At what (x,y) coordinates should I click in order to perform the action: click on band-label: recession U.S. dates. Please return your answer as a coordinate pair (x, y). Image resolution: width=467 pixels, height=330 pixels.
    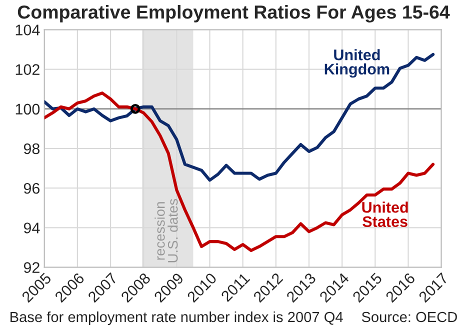
    Looking at the image, I should click on (166, 230).